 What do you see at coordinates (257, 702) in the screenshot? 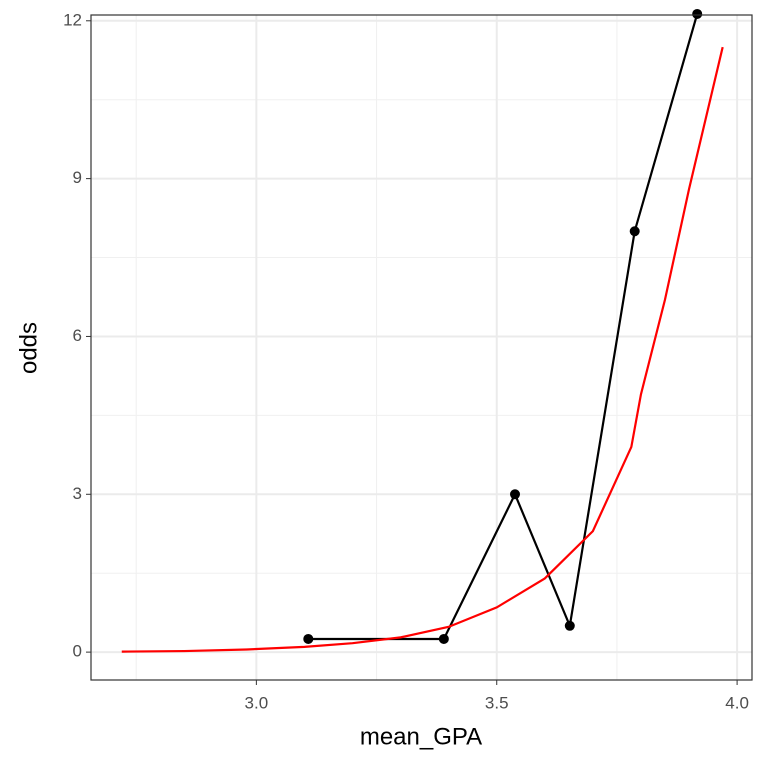
I see `x-tick-label: 3.0` at bounding box center [257, 702].